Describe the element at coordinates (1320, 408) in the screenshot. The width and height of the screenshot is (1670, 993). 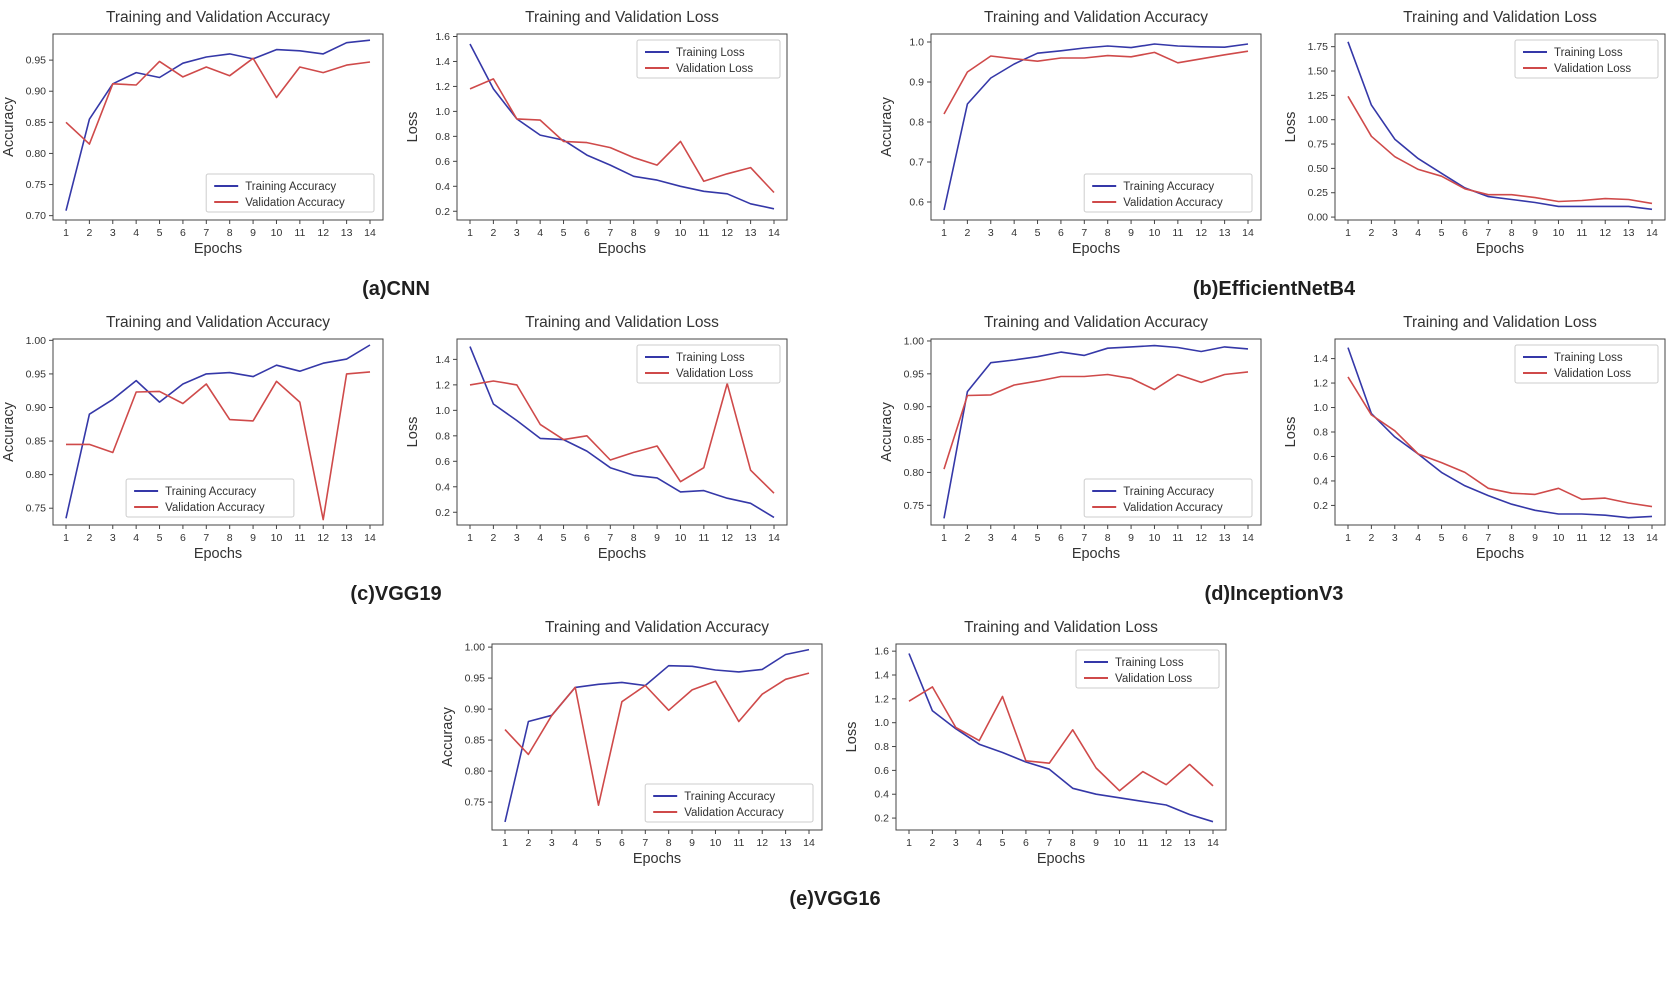
I see `y-tick-label: 1.0` at that location.